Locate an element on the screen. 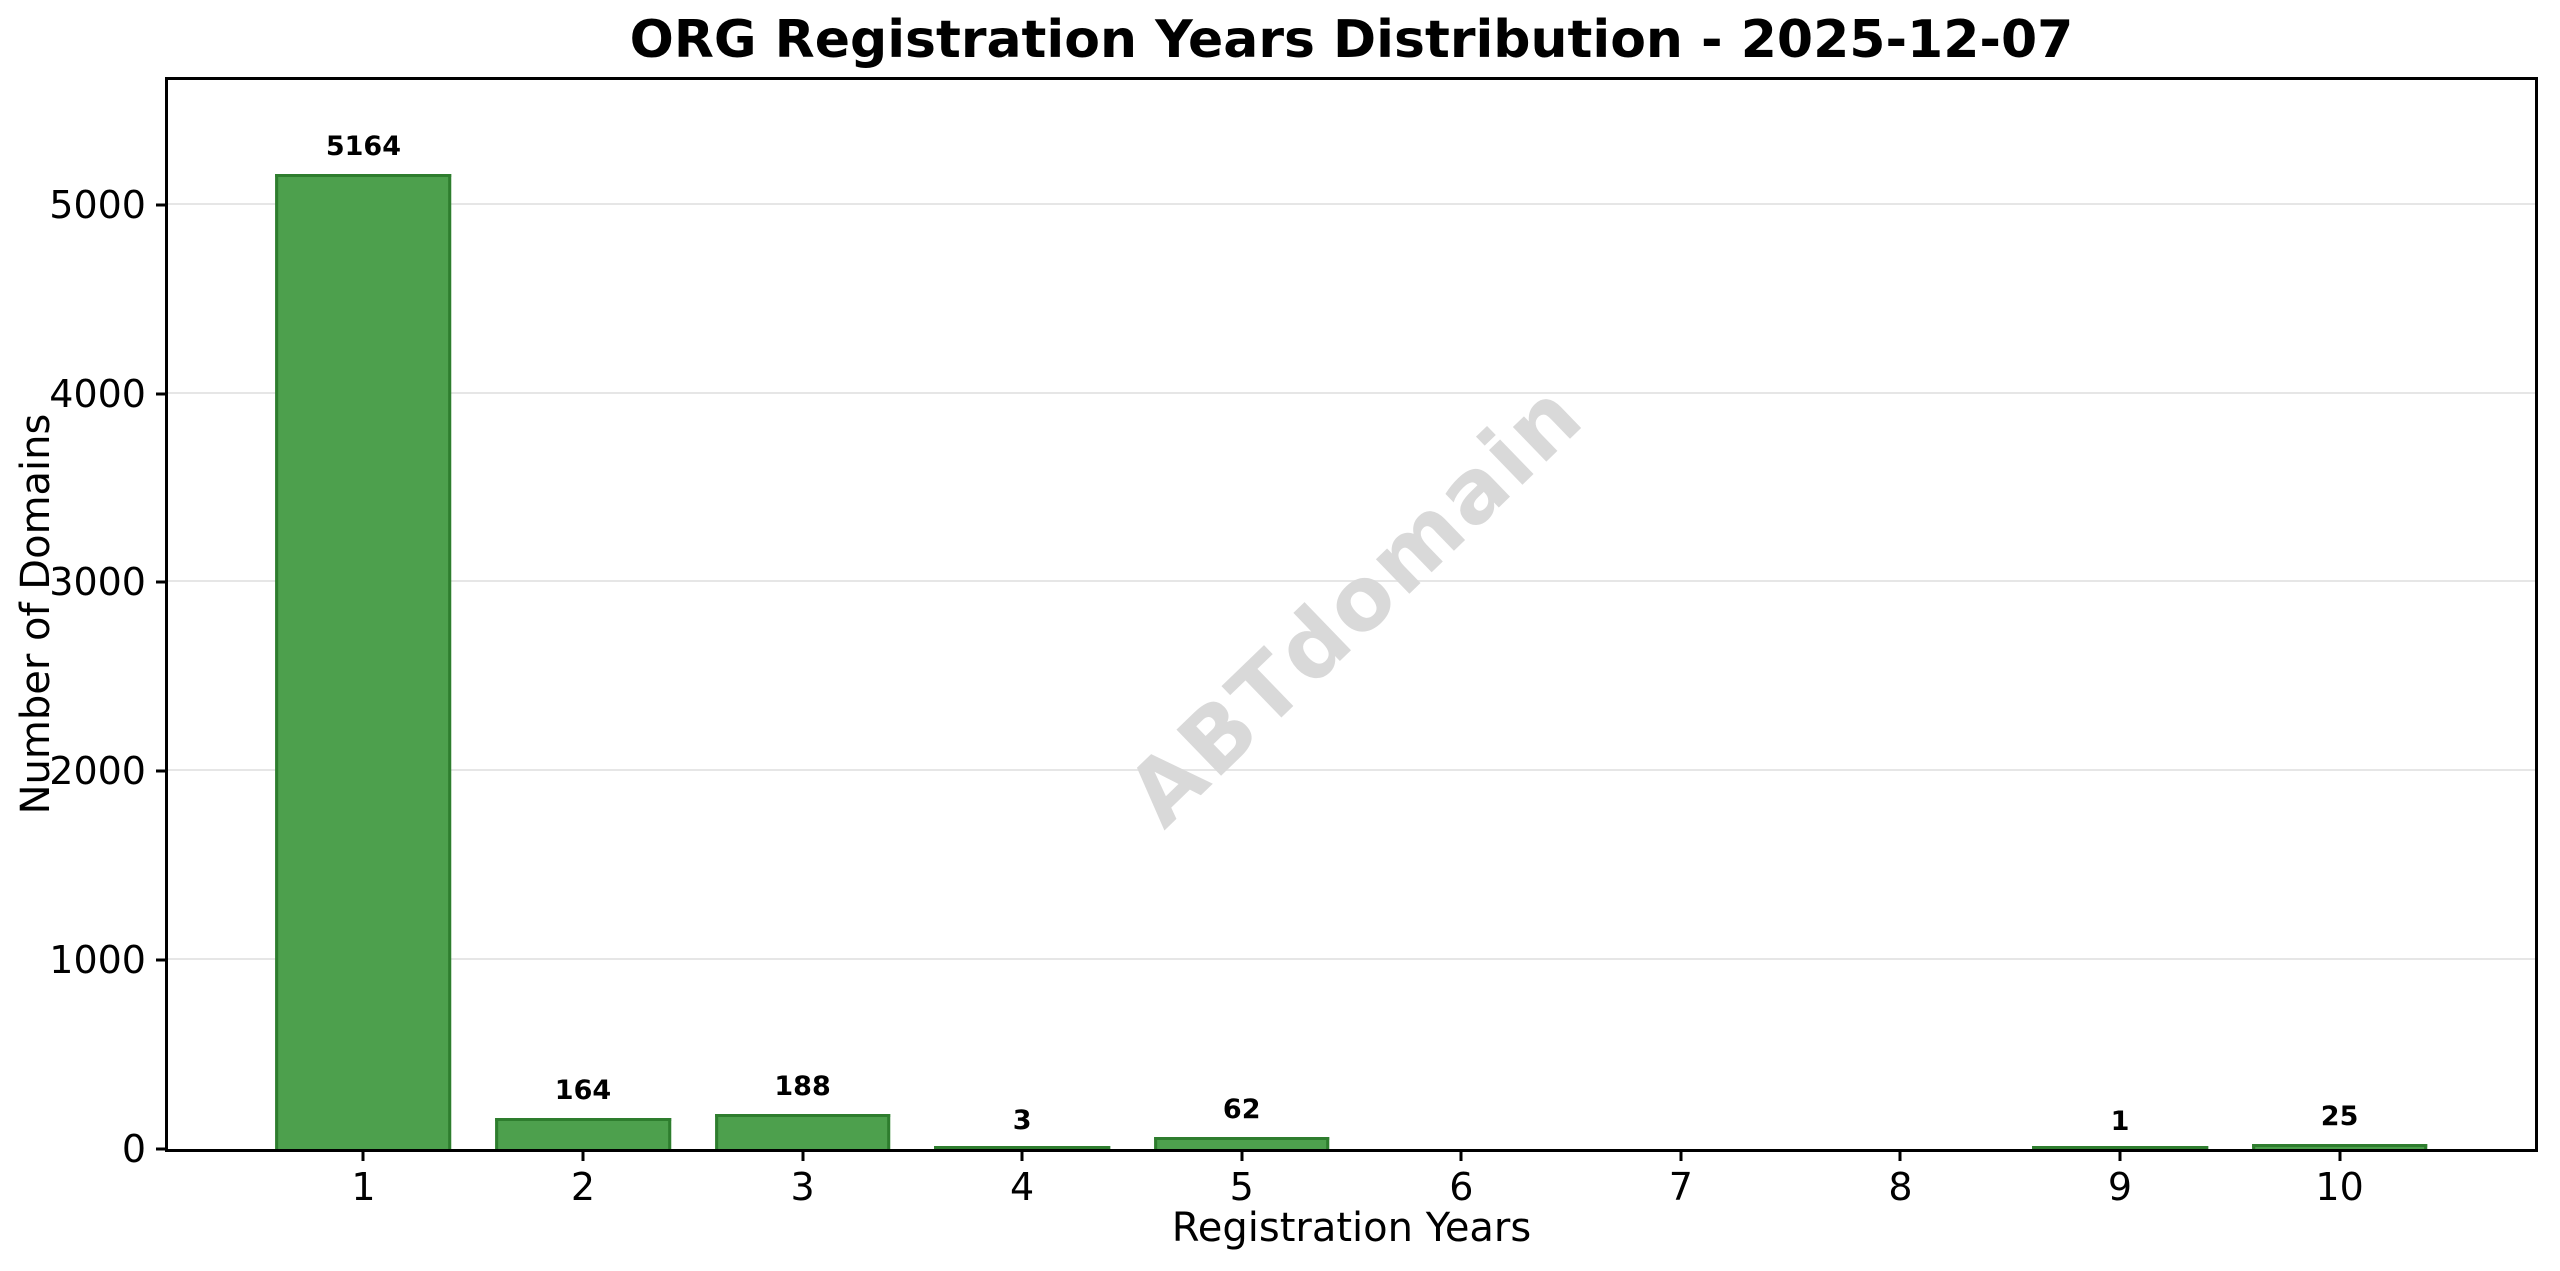 This screenshot has width=2560, height=1271. x-tick-label: 8 is located at coordinates (1900, 1187).